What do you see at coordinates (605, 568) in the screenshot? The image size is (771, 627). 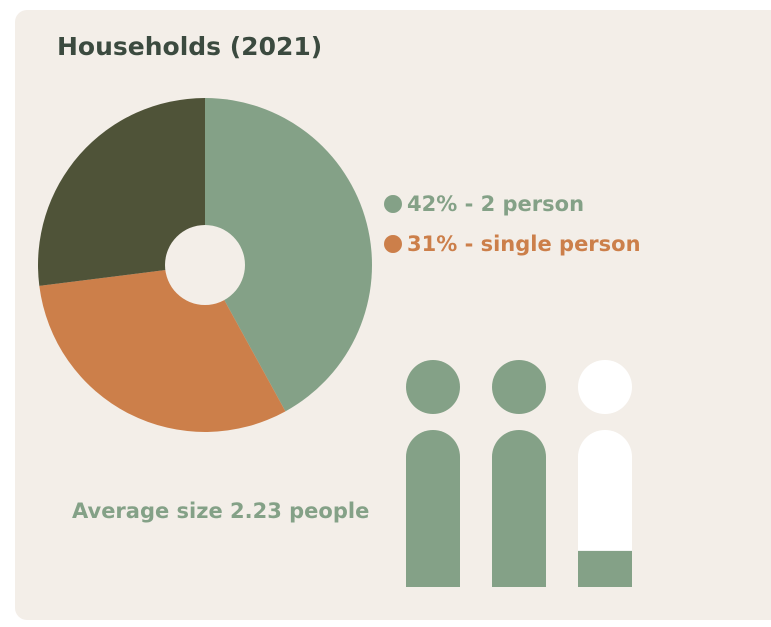 I see `person-fill` at bounding box center [605, 568].